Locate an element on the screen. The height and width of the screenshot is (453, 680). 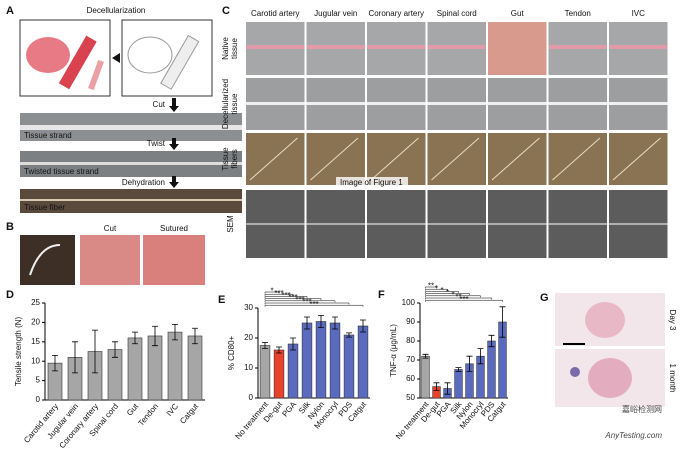
row-label: 1 month is located at coordinates (672, 378).